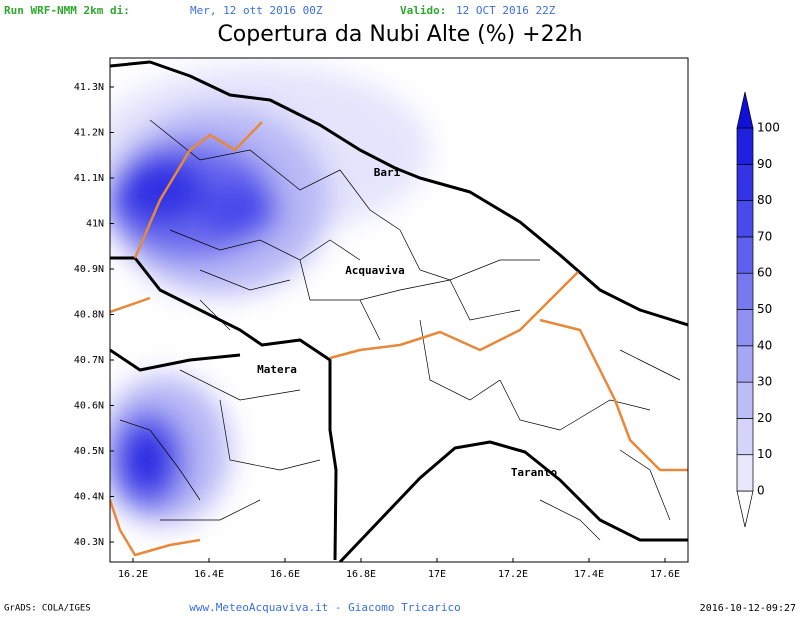 This screenshot has width=800, height=618. What do you see at coordinates (133, 574) in the screenshot?
I see `lon-label: 16.2E` at bounding box center [133, 574].